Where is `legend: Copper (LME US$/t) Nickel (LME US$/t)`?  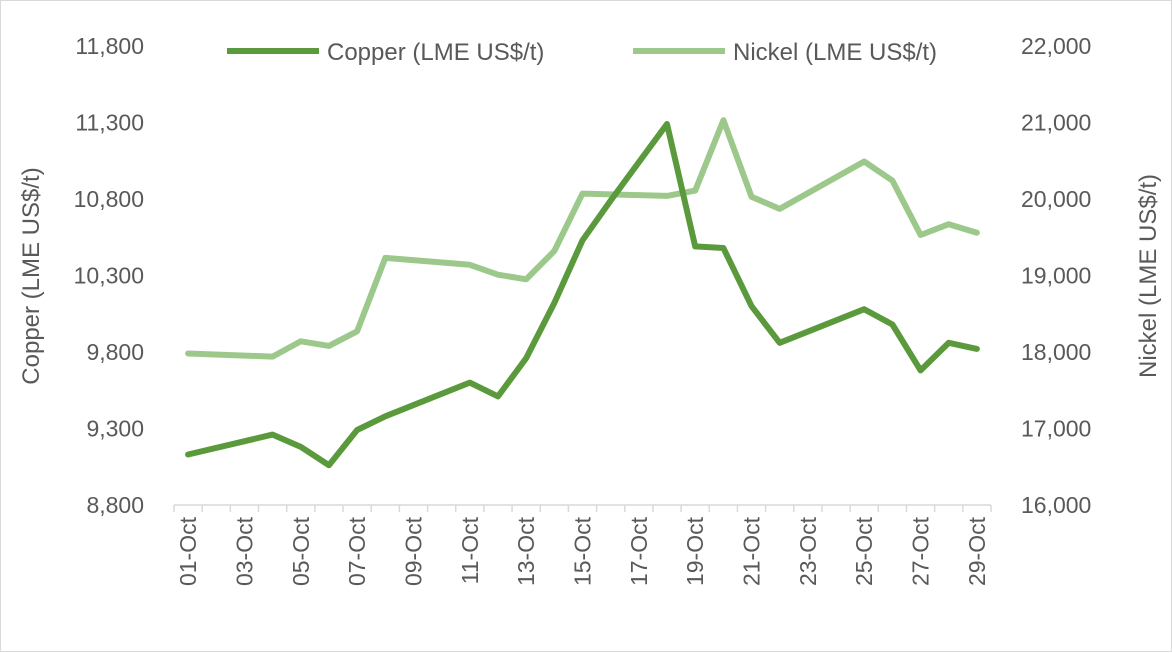 legend: Copper (LME US$/t) Nickel (LME US$/t) is located at coordinates (582, 52).